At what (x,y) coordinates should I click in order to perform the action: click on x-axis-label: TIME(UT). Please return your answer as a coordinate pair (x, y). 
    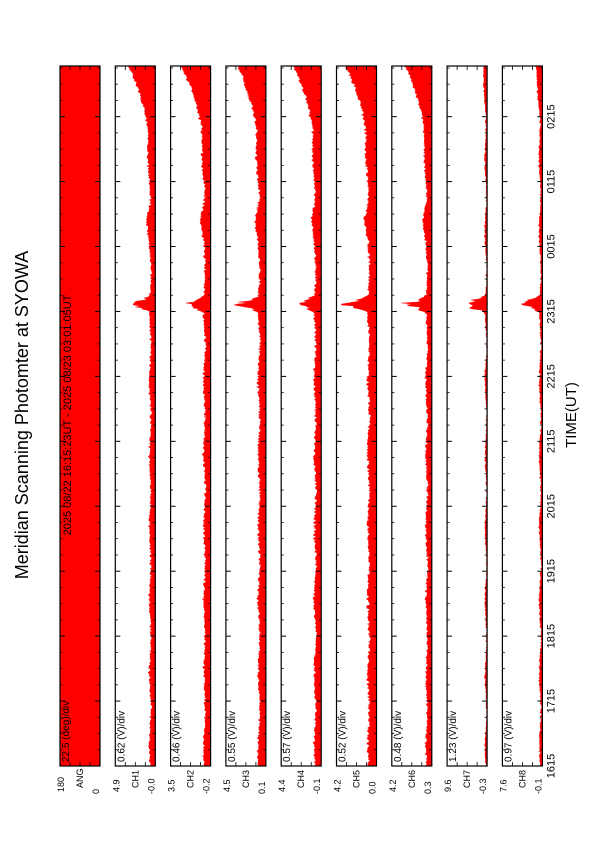
    Looking at the image, I should click on (571, 415).